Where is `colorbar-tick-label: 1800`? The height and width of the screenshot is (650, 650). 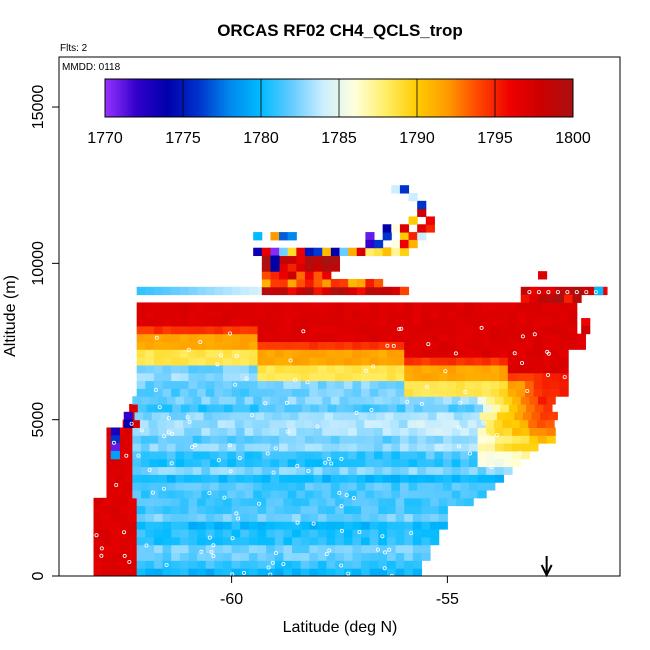 colorbar-tick-label: 1800 is located at coordinates (573, 138).